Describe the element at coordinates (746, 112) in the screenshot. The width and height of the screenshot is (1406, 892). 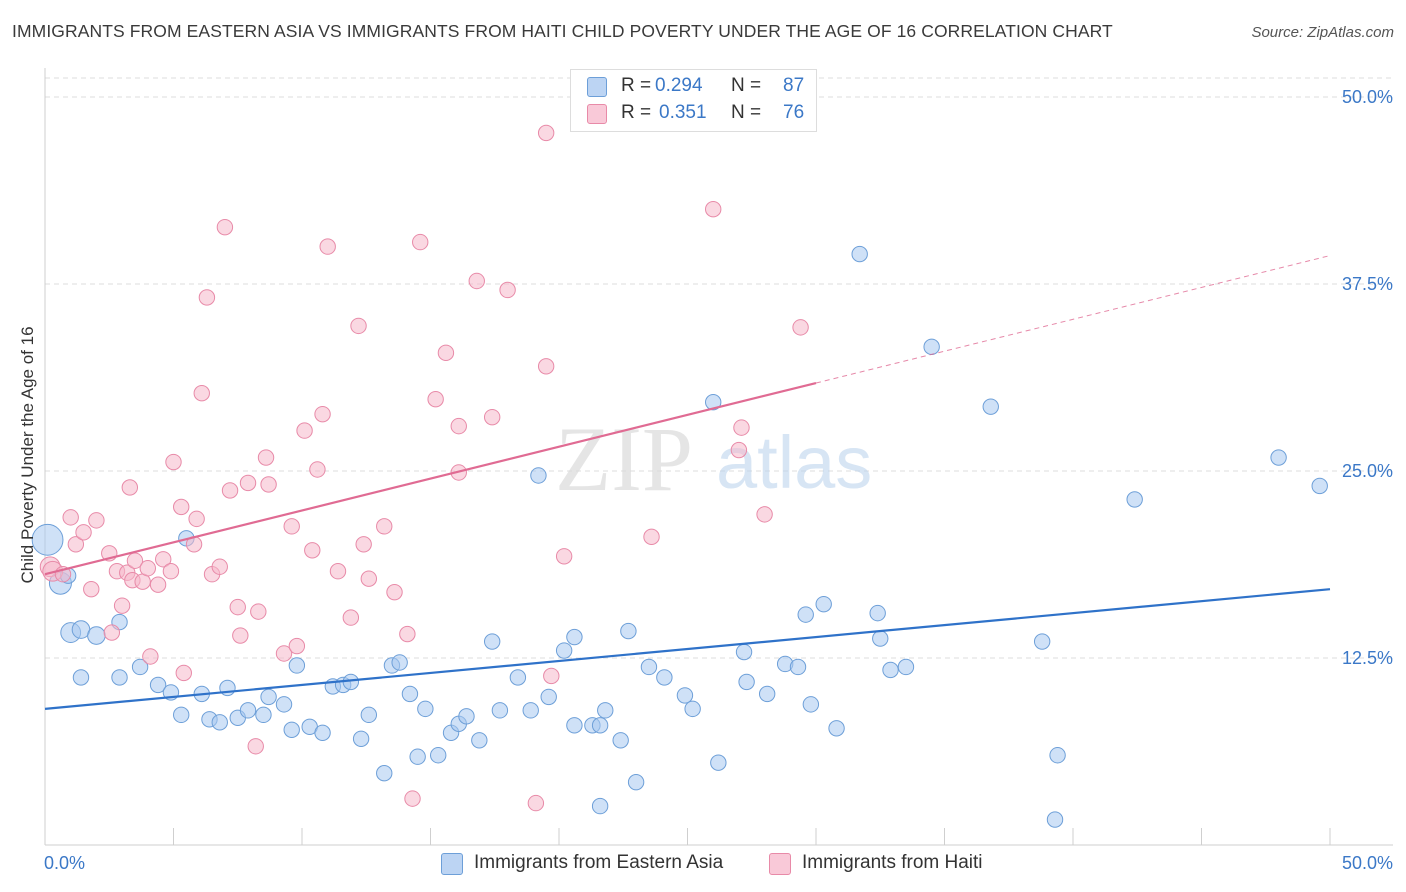
I see `legend-n-label: N =` at that location.